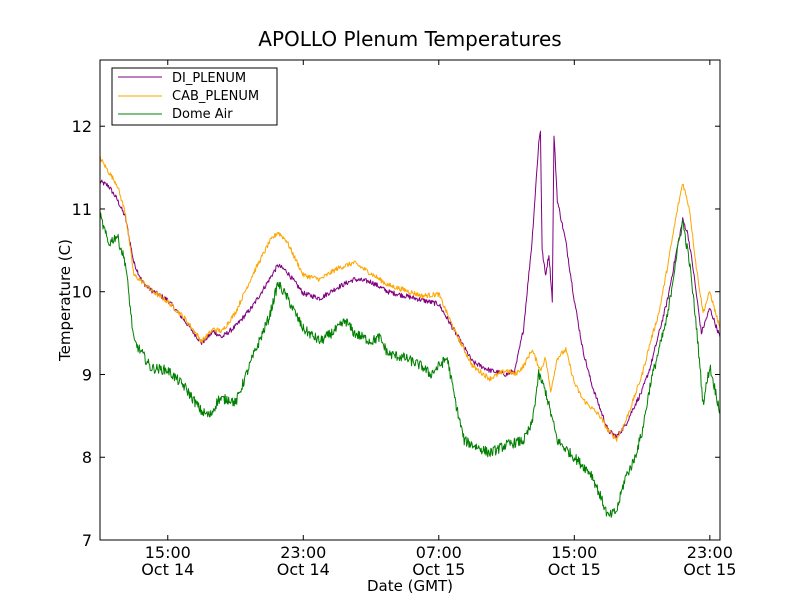 The height and width of the screenshot is (600, 800). I want to click on x-axis-label: Date (GMT), so click(410, 586).